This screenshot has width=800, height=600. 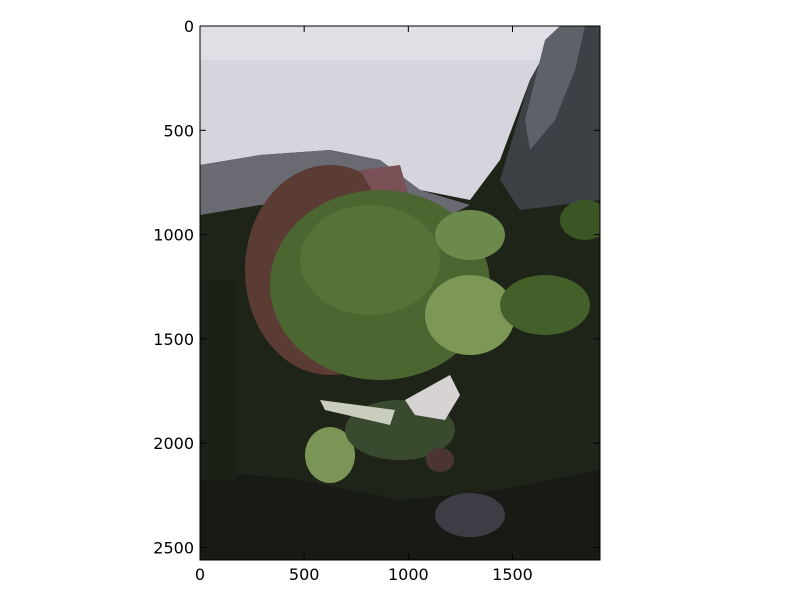 I want to click on left-dark-column, so click(x=217, y=380).